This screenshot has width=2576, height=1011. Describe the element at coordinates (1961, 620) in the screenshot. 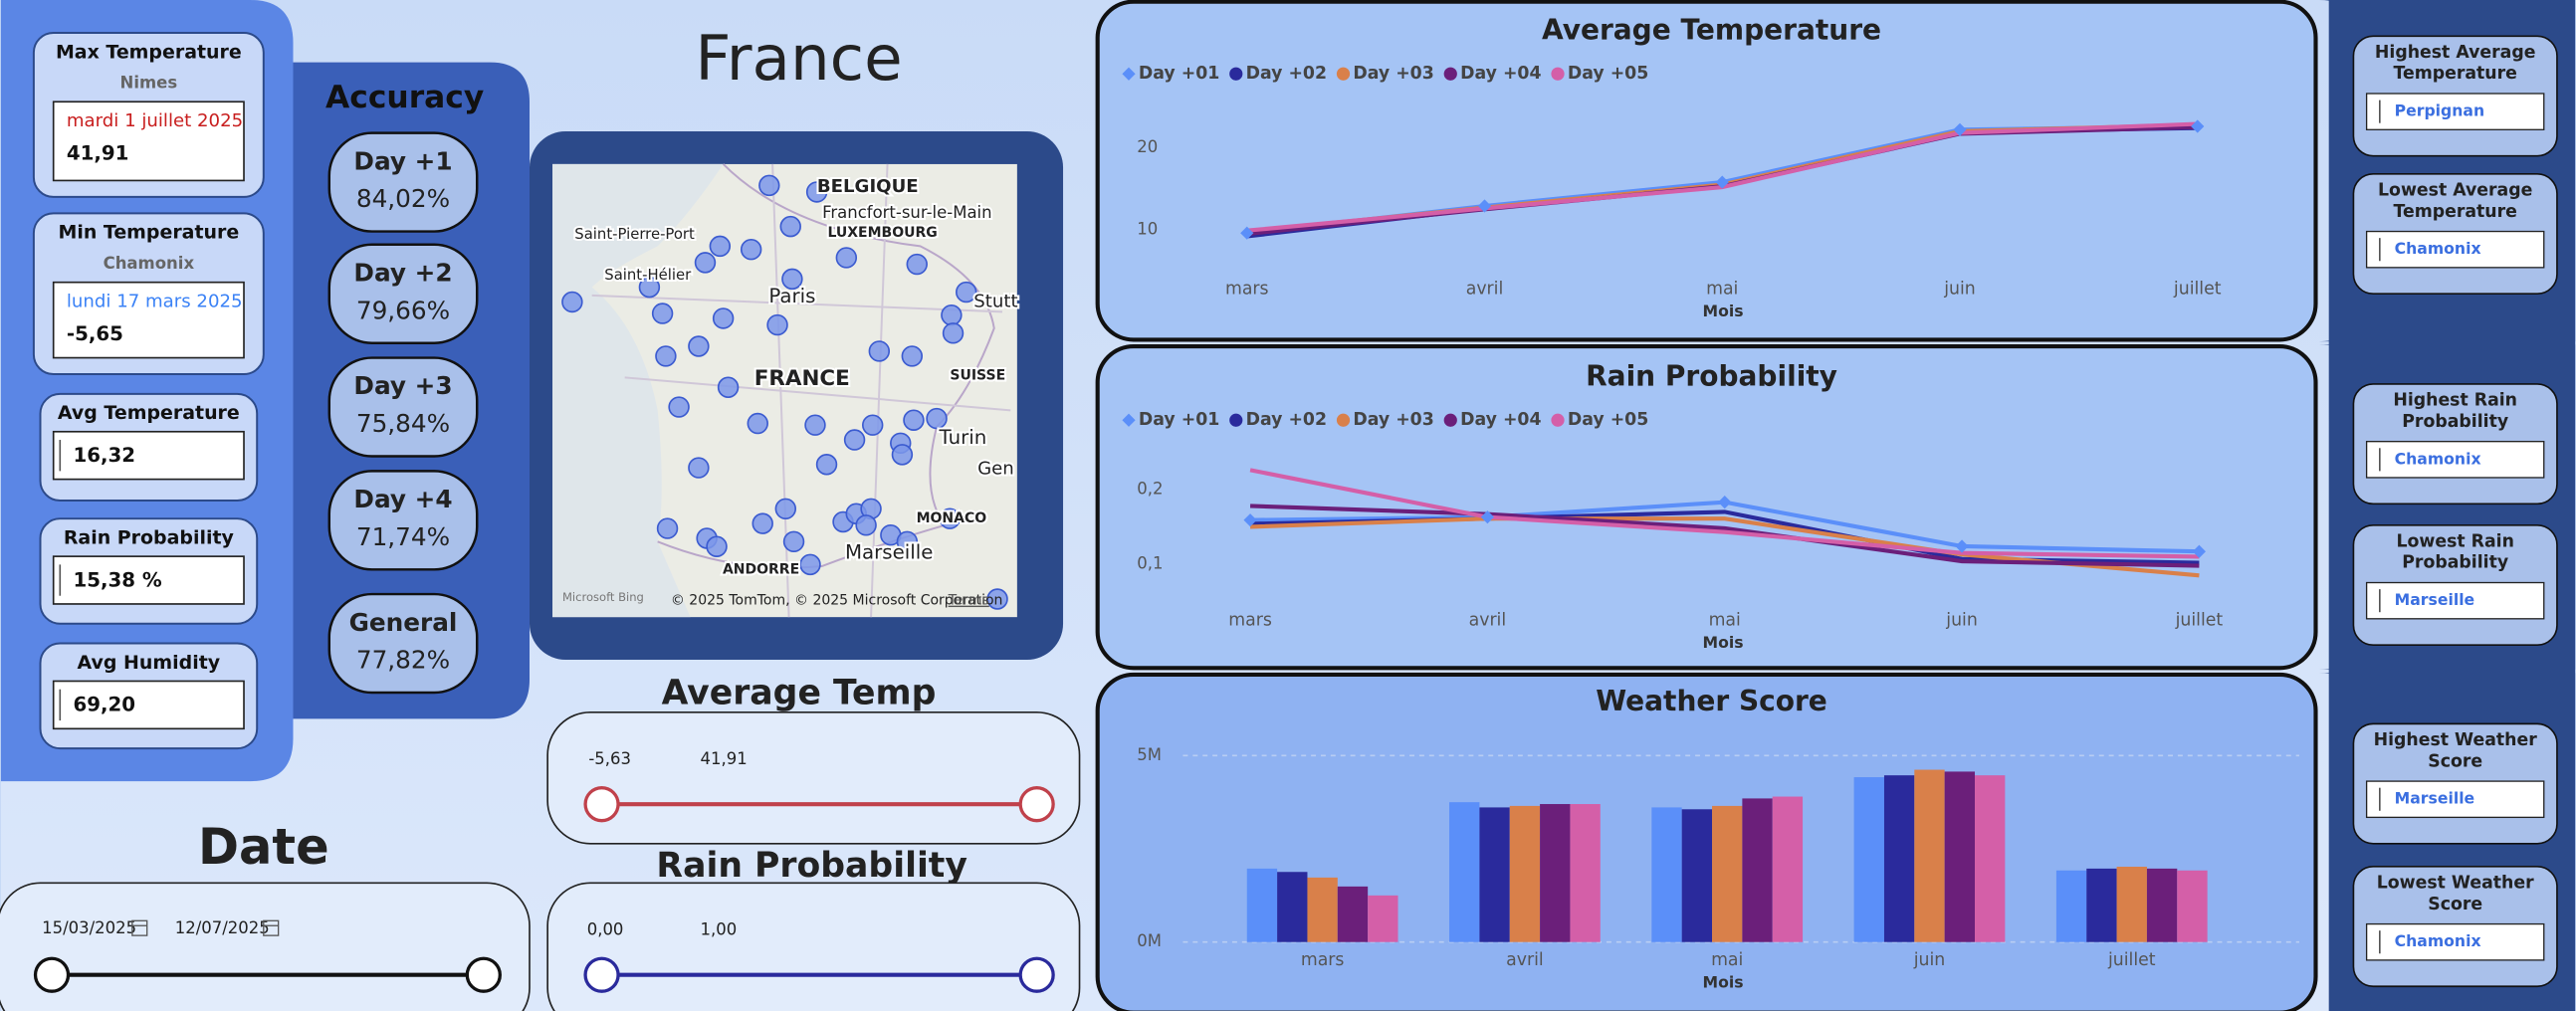

I see `x-tick-label: juin` at that location.